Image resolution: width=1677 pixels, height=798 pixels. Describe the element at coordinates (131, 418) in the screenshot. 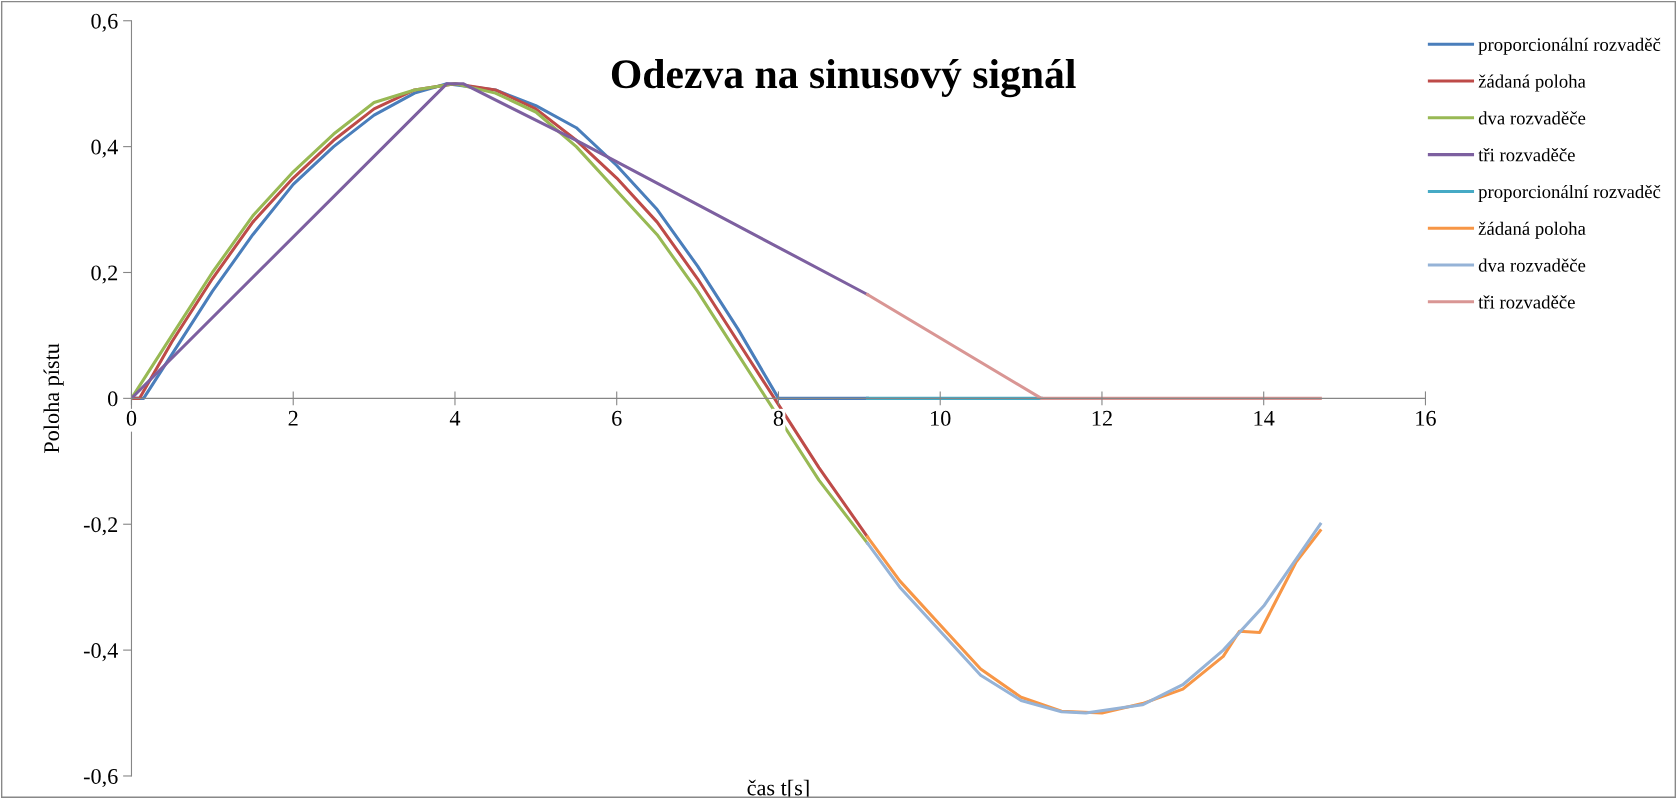

I see `x-tick-label: 0` at that location.